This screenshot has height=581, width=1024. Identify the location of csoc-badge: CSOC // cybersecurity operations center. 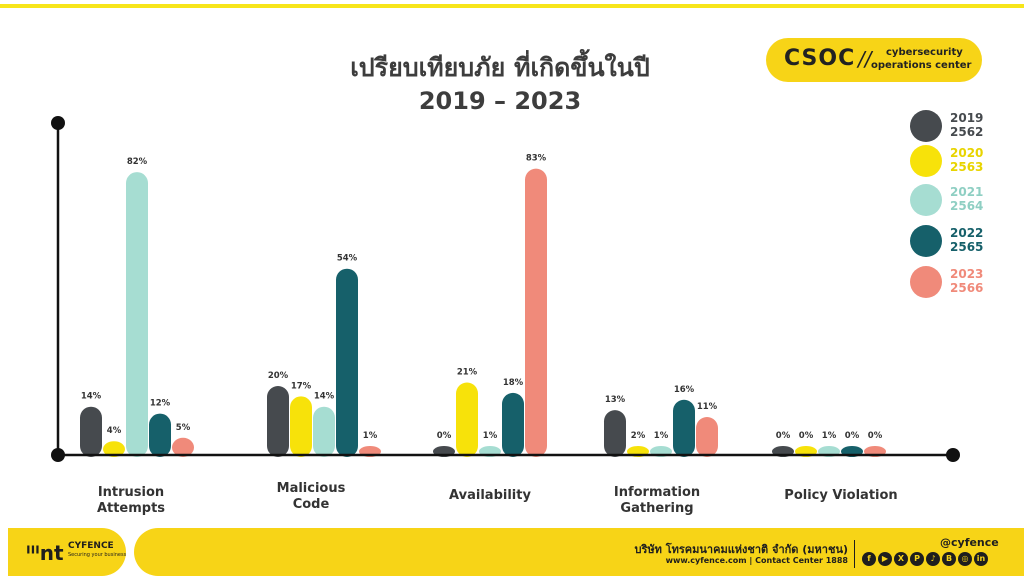
(874, 60).